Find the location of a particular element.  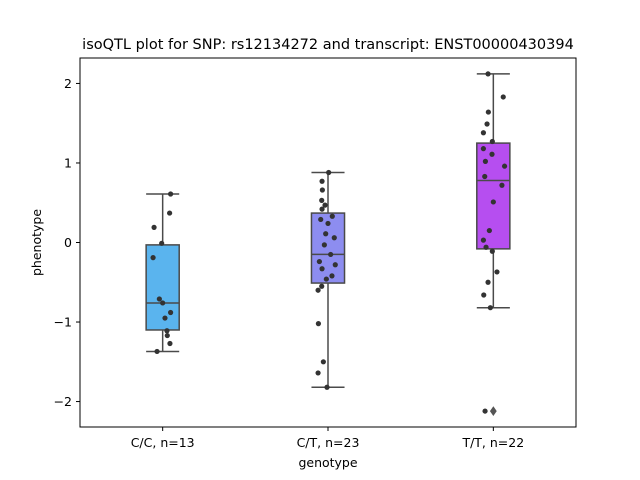

x-axis-label: genotype is located at coordinates (327, 462).